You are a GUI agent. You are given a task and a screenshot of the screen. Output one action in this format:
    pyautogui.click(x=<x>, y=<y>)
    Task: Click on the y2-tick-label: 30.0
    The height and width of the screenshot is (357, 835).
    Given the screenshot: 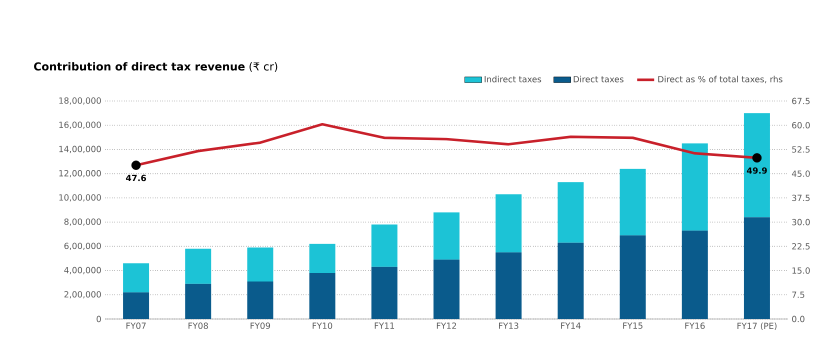 What is the action you would take?
    pyautogui.click(x=801, y=222)
    